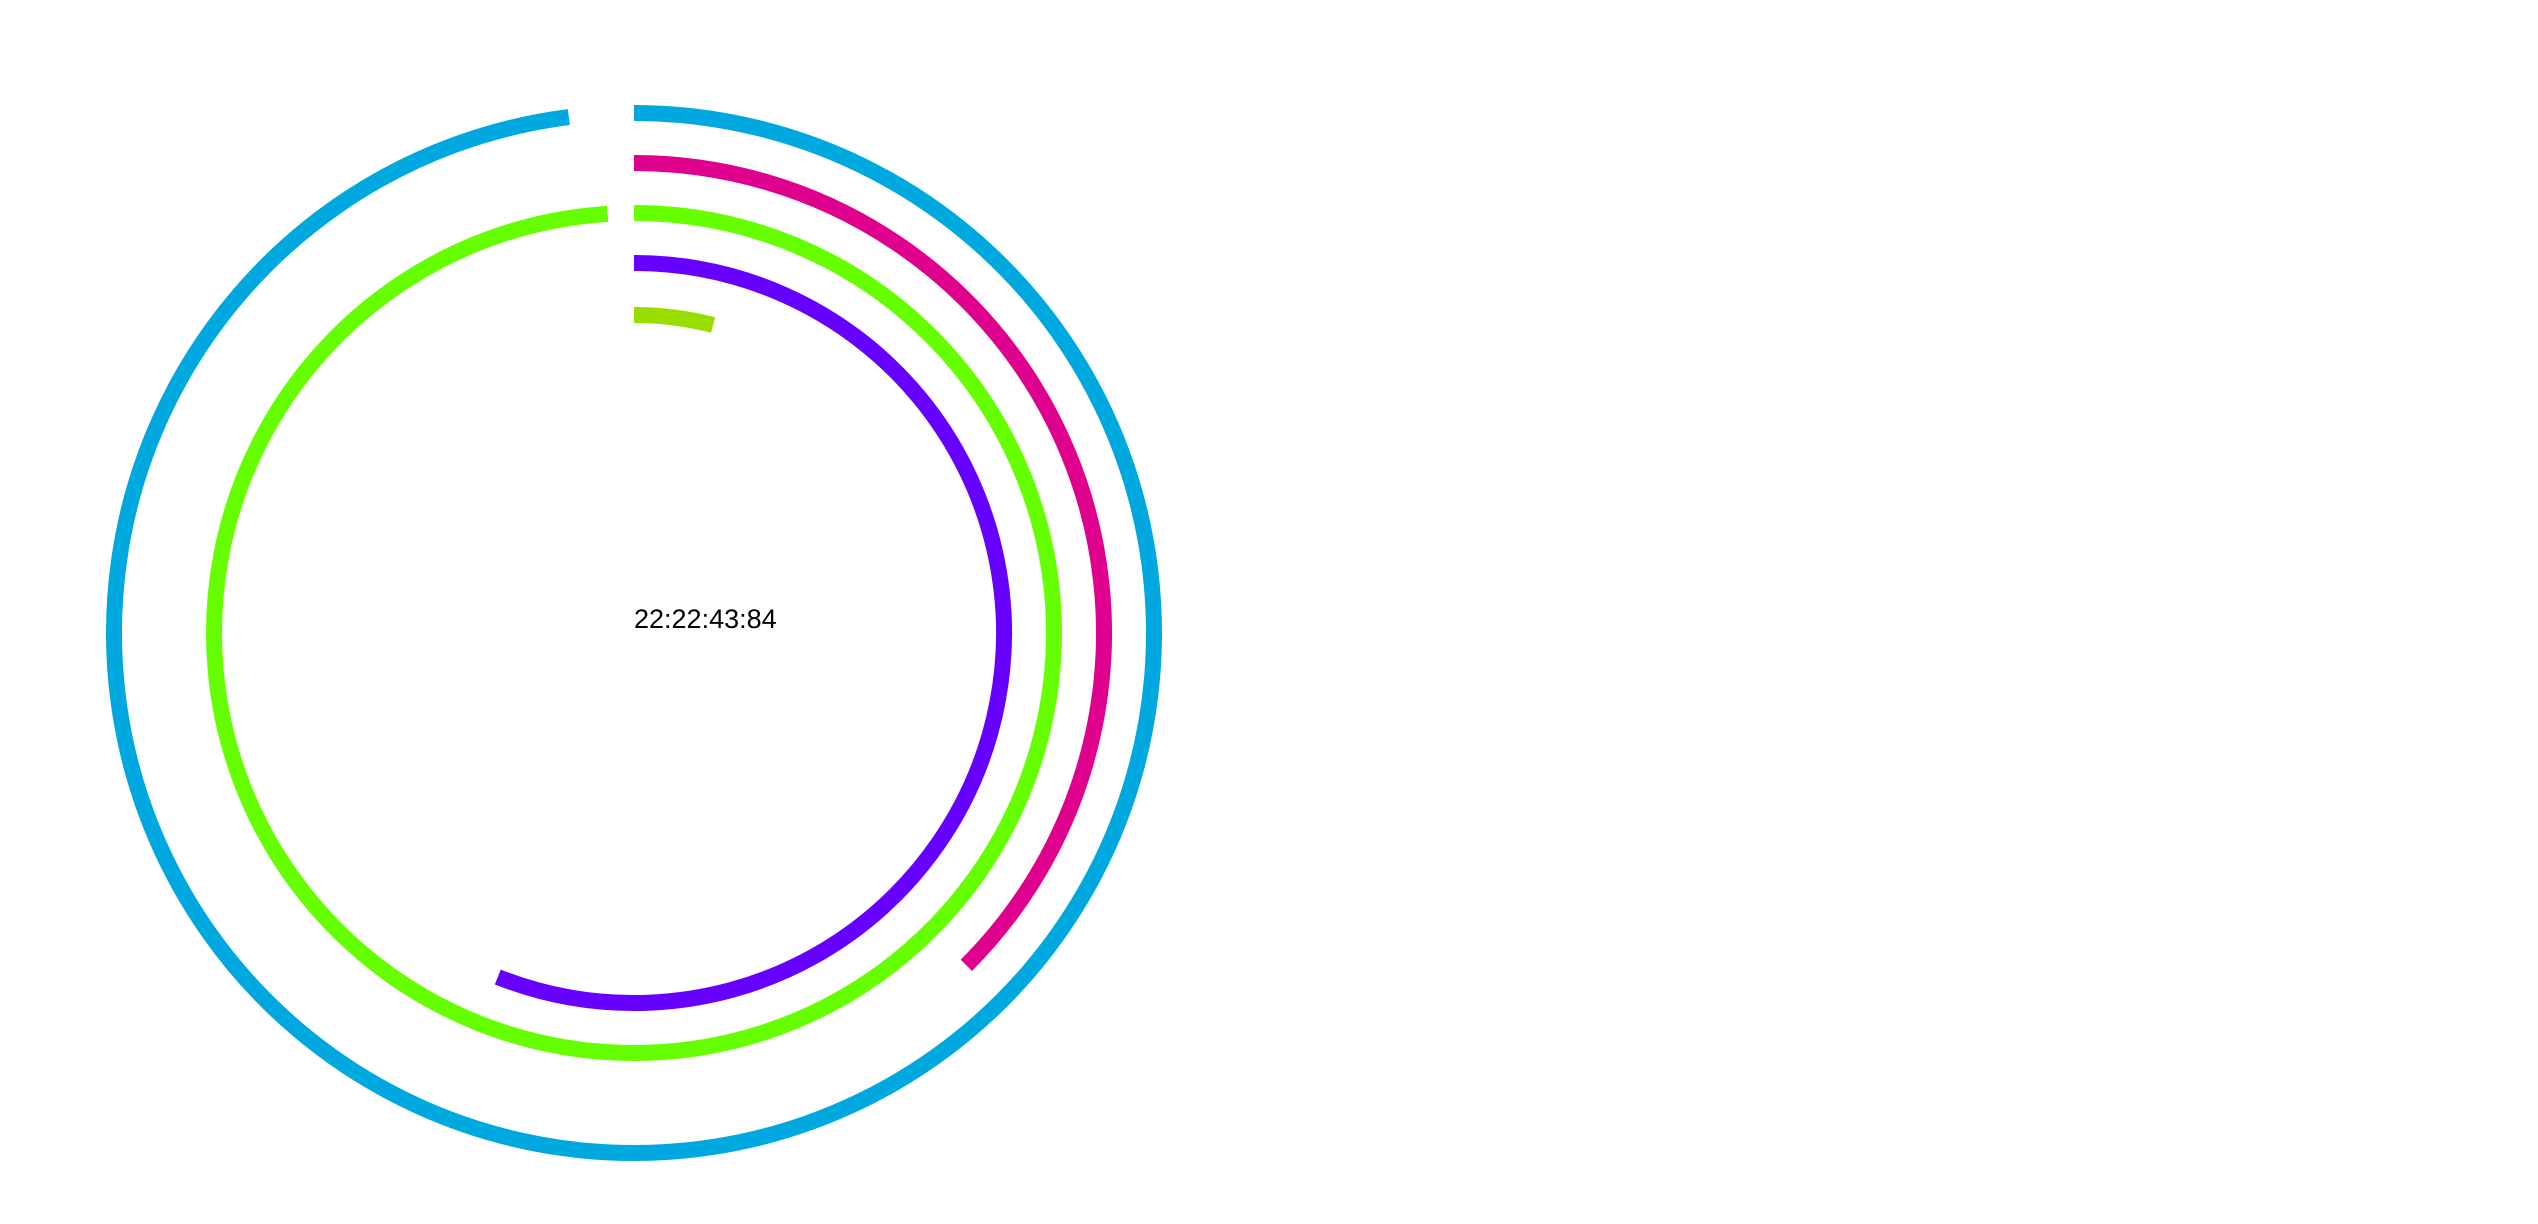 This screenshot has width=2538, height=1224. I want to click on hour-progress-ring, so click(753, 633).